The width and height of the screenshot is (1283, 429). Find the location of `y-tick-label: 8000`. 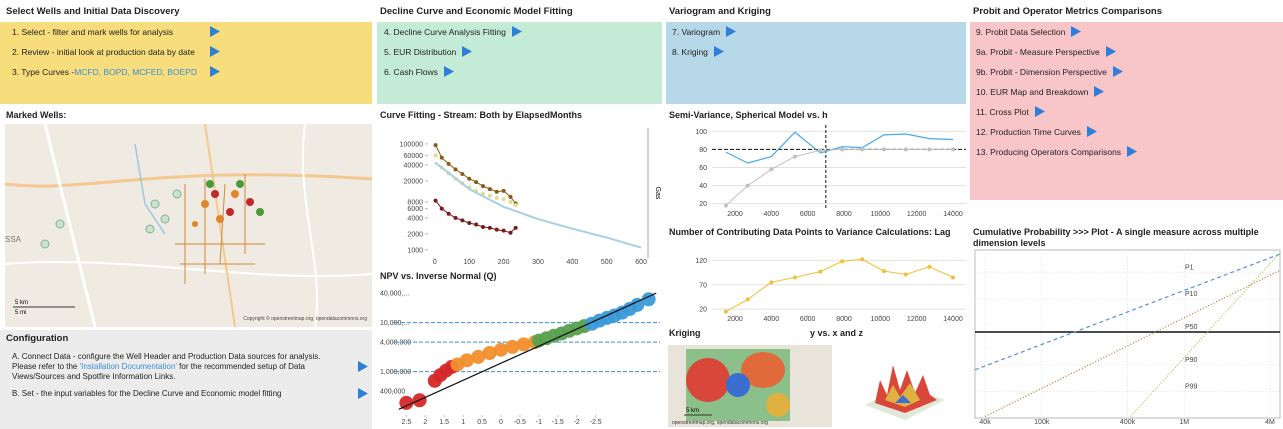

y-tick-label: 8000 is located at coordinates (415, 202).